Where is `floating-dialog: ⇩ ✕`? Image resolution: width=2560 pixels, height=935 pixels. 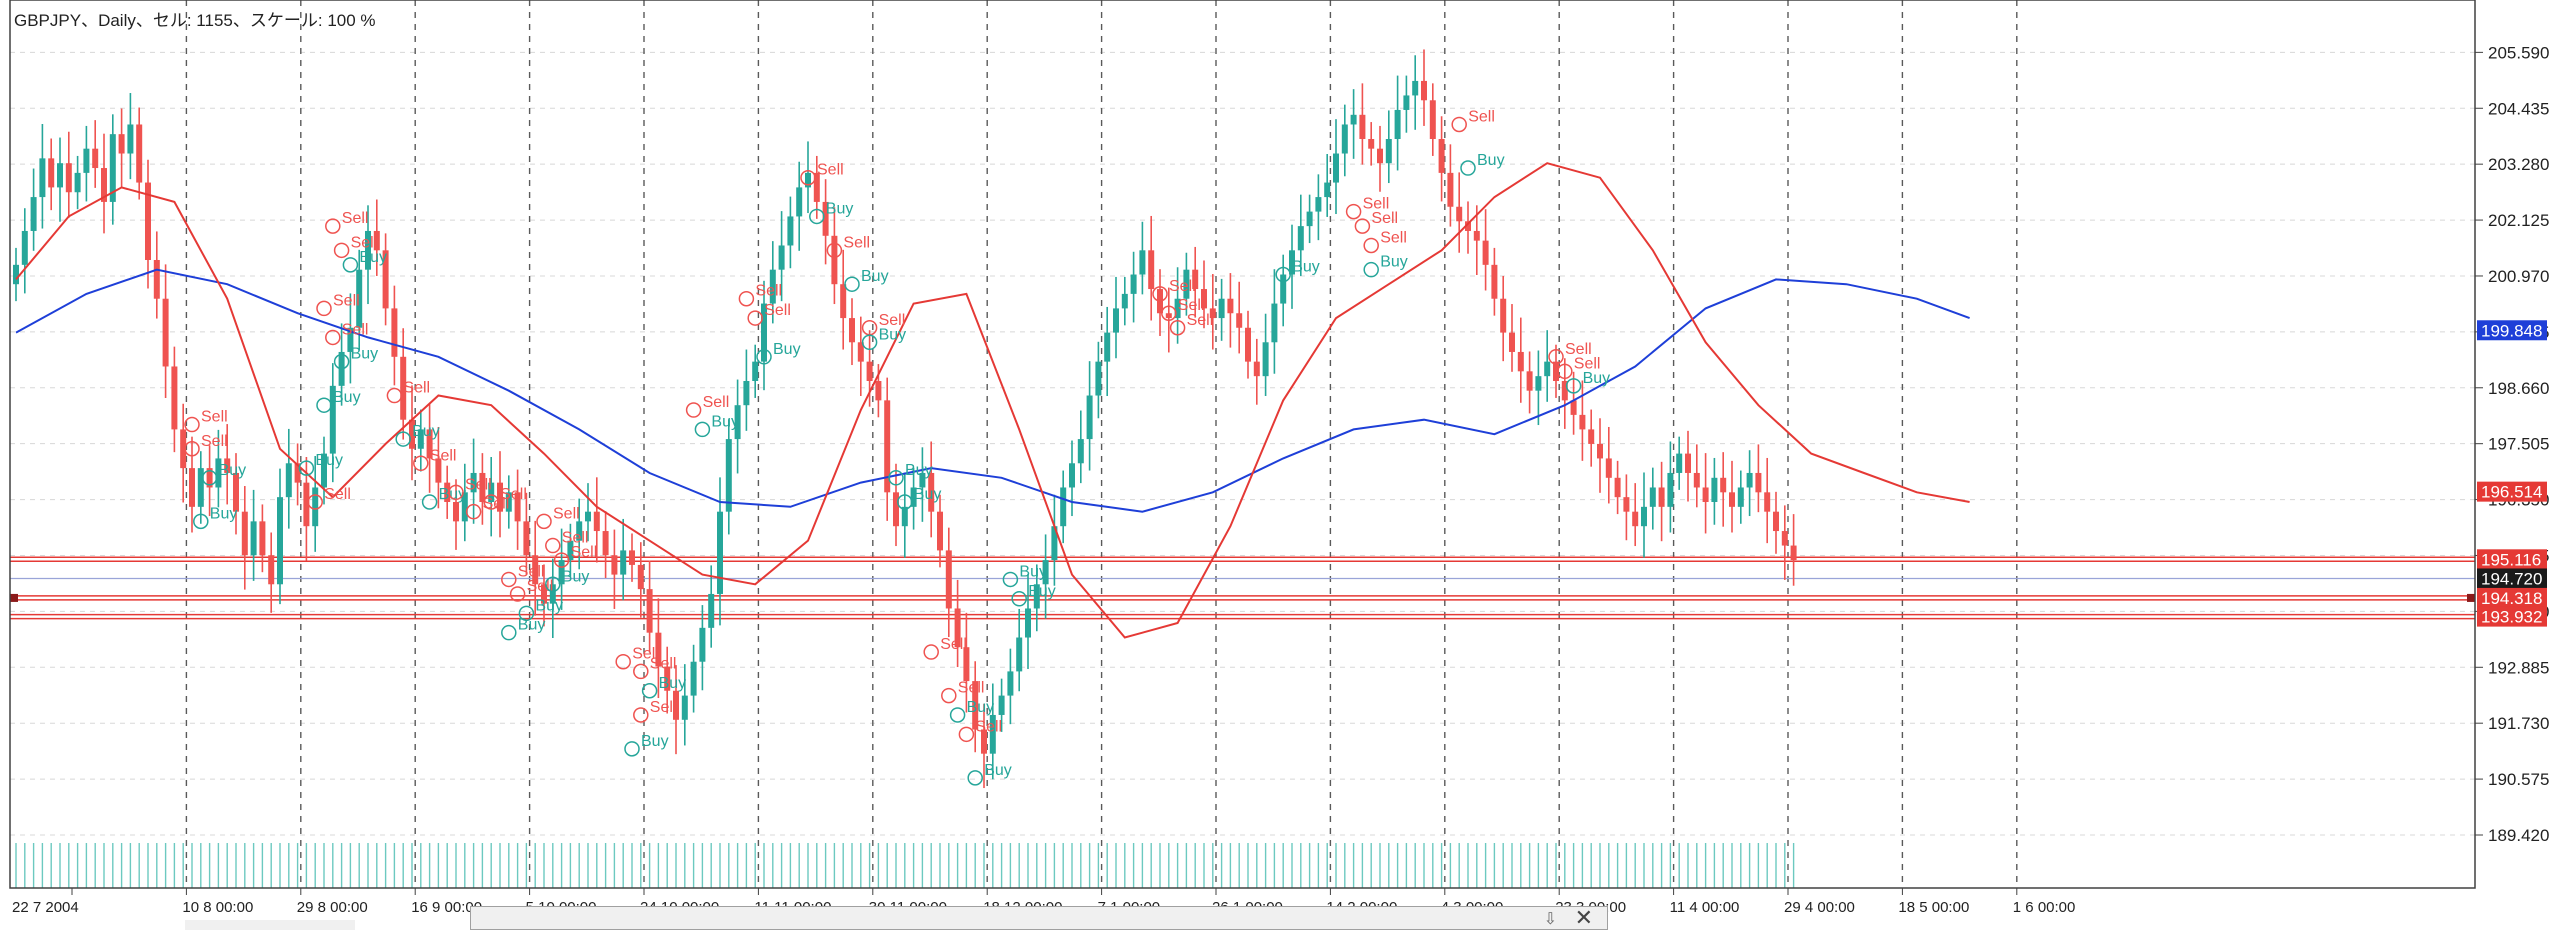
floating-dialog: ⇩ ✕ is located at coordinates (1039, 918).